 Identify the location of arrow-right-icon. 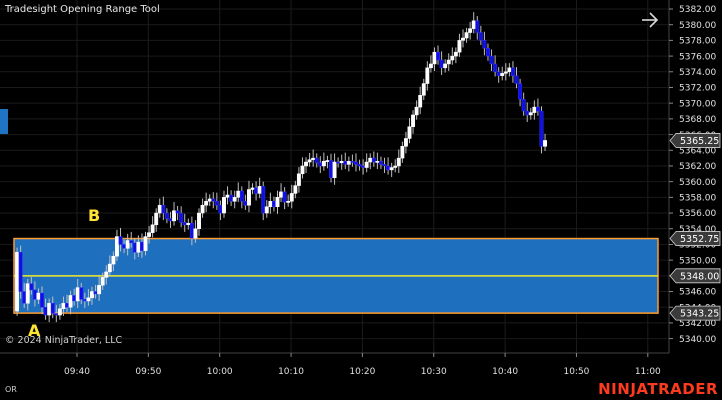
(650, 20).